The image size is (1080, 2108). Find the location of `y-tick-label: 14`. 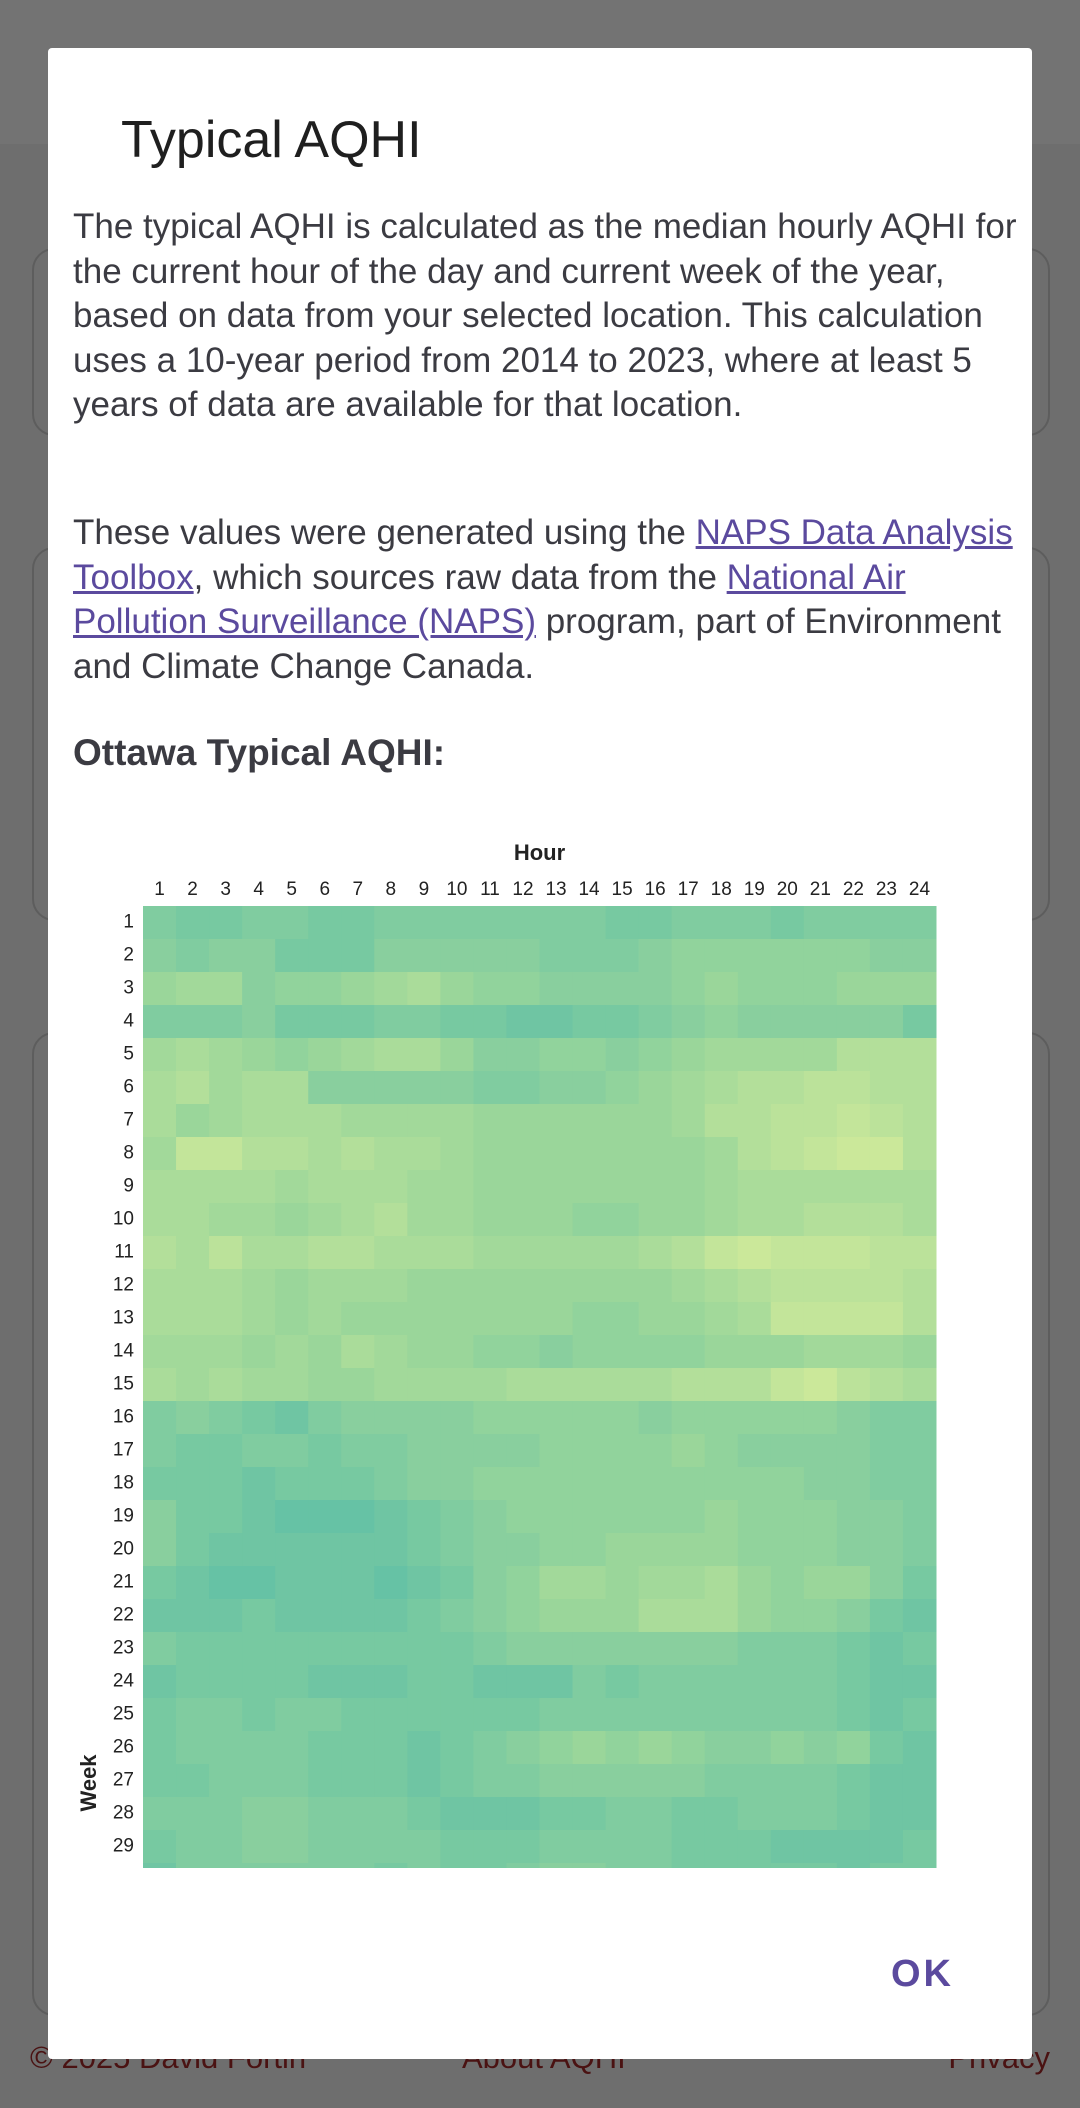

y-tick-label: 14 is located at coordinates (124, 1351).